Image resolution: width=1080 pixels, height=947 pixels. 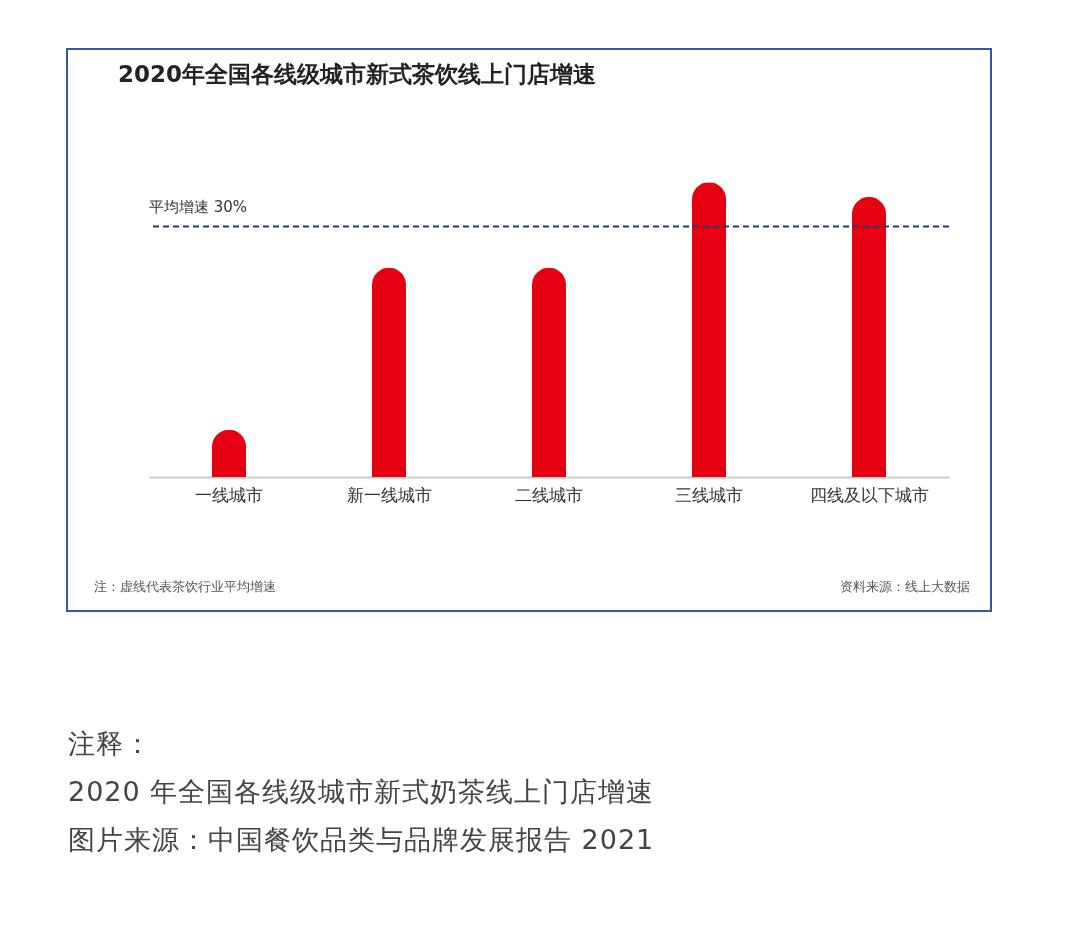 I want to click on x-tick-label: 新一线城市, so click(x=389, y=494).